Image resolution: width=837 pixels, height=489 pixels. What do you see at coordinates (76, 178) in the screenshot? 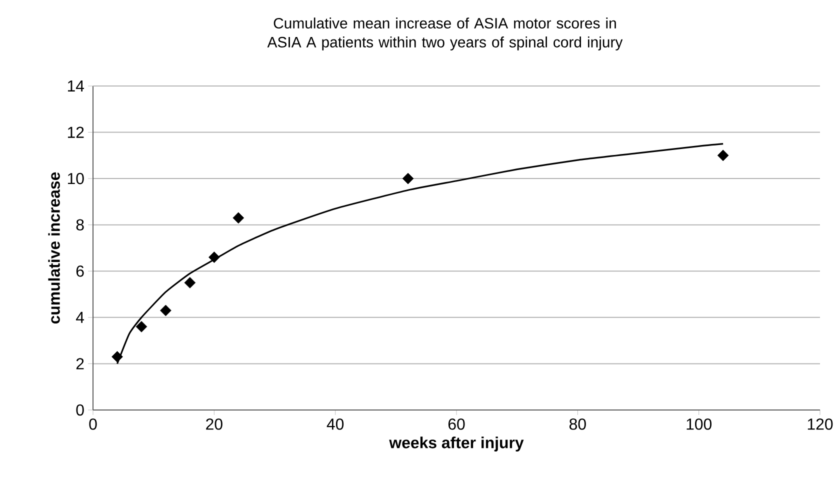
I see `y-tick-label: 10` at bounding box center [76, 178].